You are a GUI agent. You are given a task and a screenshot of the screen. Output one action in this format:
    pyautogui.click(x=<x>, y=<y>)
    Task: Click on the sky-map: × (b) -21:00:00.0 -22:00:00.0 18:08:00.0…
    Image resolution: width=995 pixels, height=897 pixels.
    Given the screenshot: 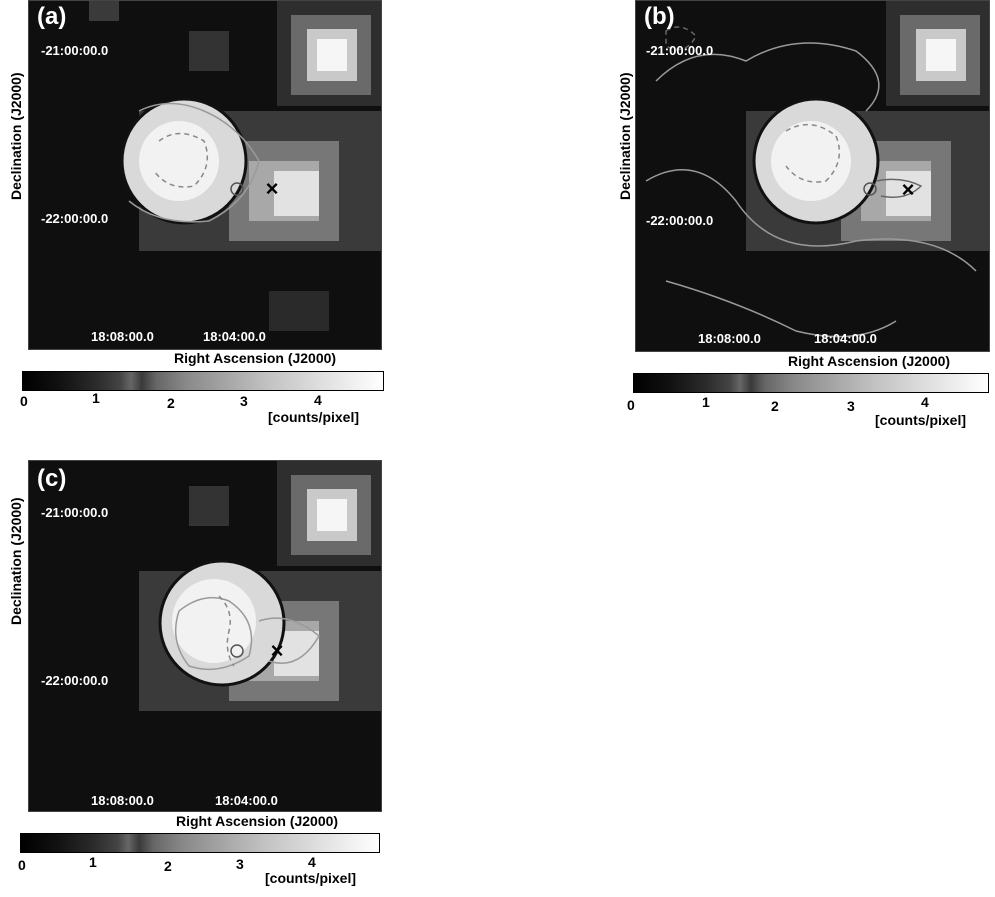 What is the action you would take?
    pyautogui.click(x=812, y=176)
    